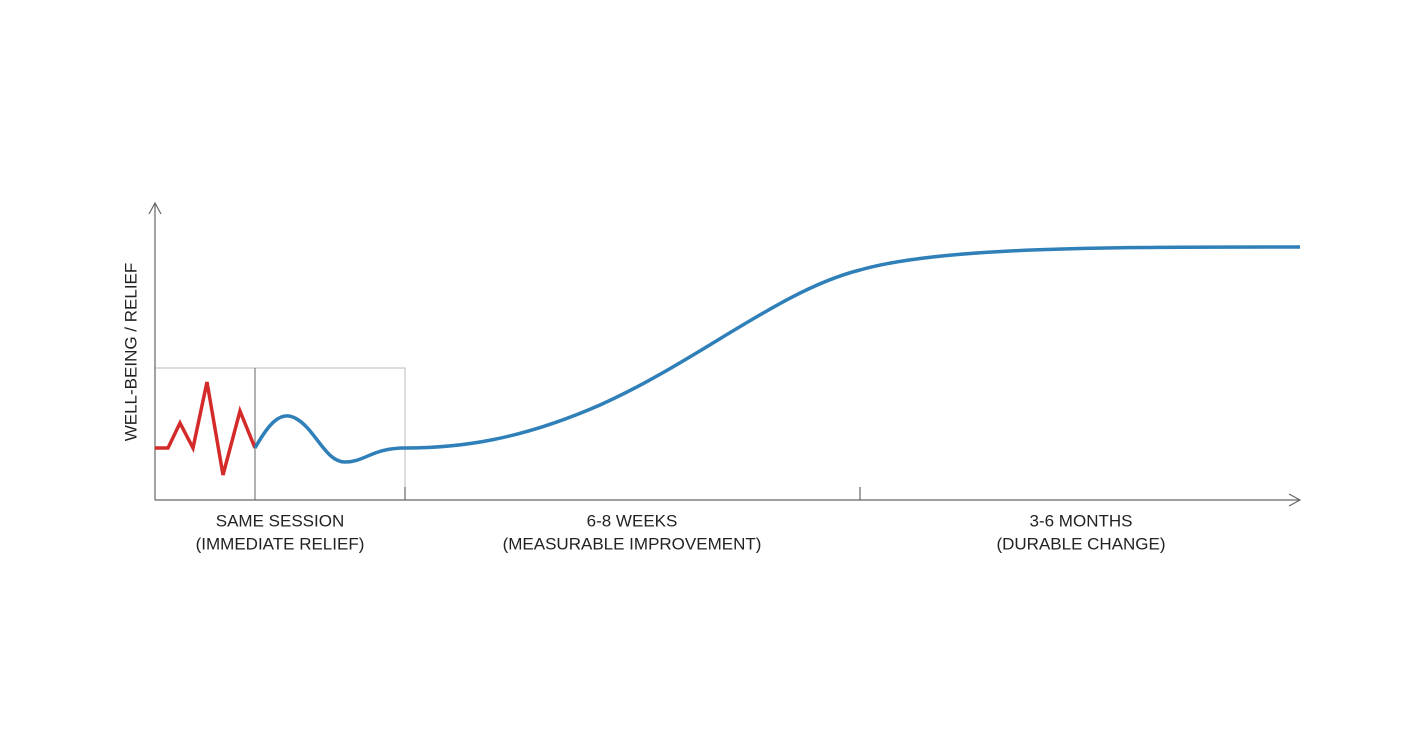  Describe the element at coordinates (632, 520) in the screenshot. I see `phase-title: 6-8 WEEKS` at that location.